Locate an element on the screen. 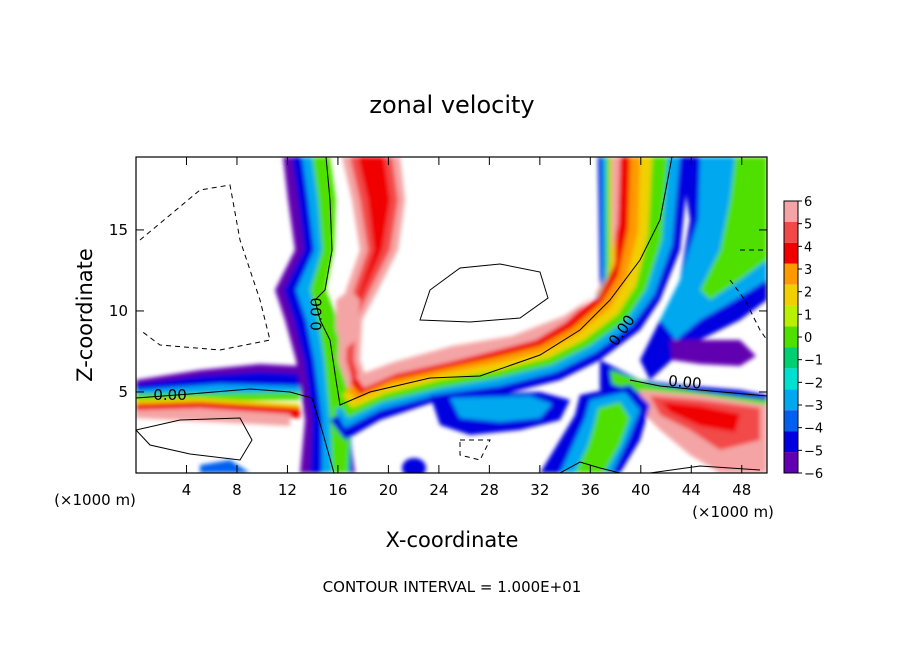 The height and width of the screenshot is (654, 904). colorbar: 6 5 4 3 2 1 0 −1 −2 −3 −4 −5 −6 is located at coordinates (803, 338).